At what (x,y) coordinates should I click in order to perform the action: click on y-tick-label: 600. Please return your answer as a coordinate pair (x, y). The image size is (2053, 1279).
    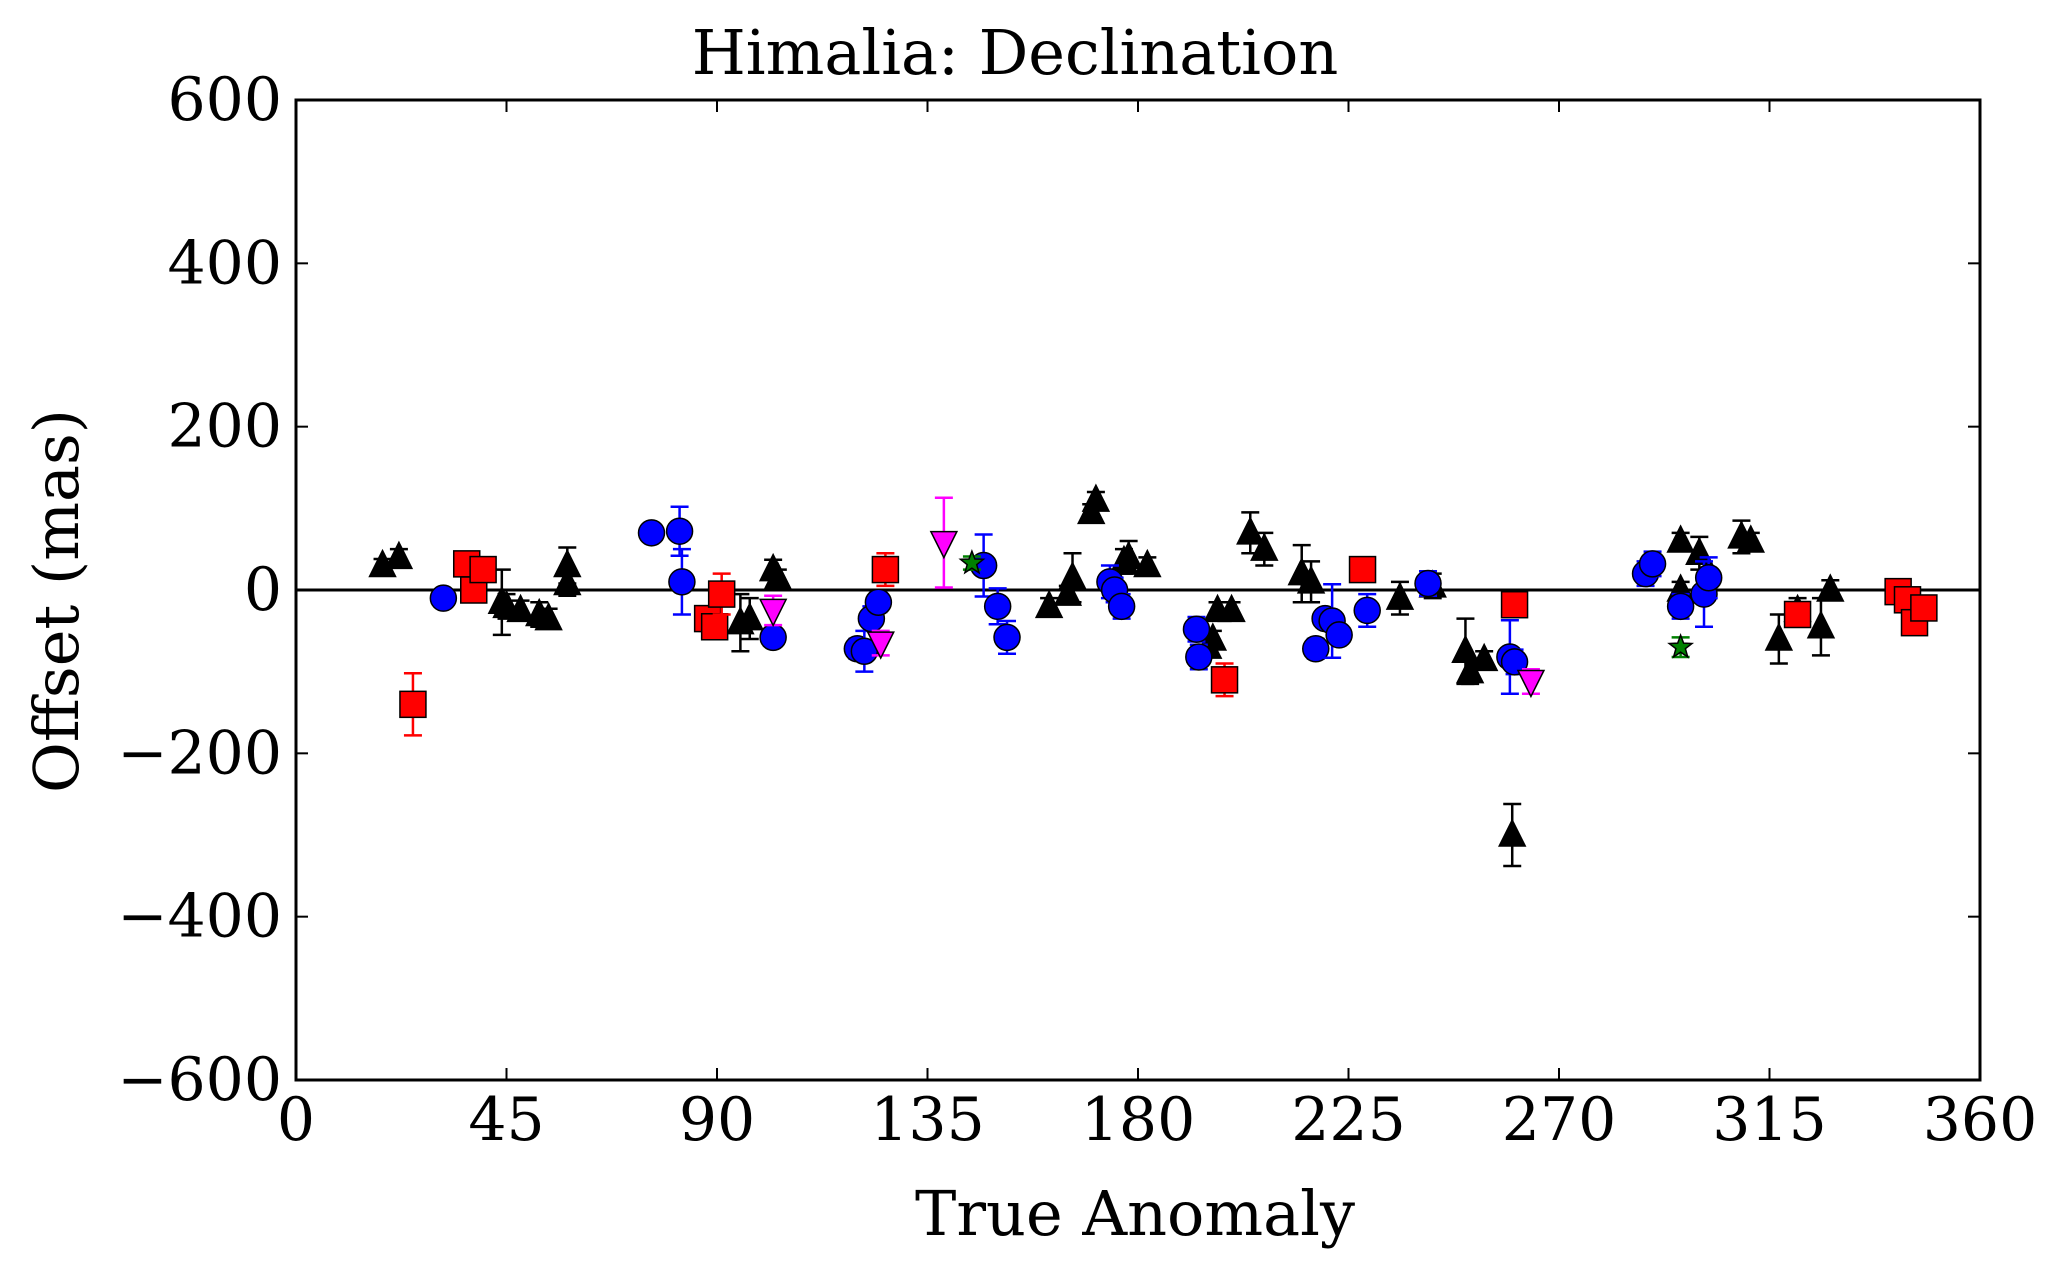
    Looking at the image, I should click on (224, 100).